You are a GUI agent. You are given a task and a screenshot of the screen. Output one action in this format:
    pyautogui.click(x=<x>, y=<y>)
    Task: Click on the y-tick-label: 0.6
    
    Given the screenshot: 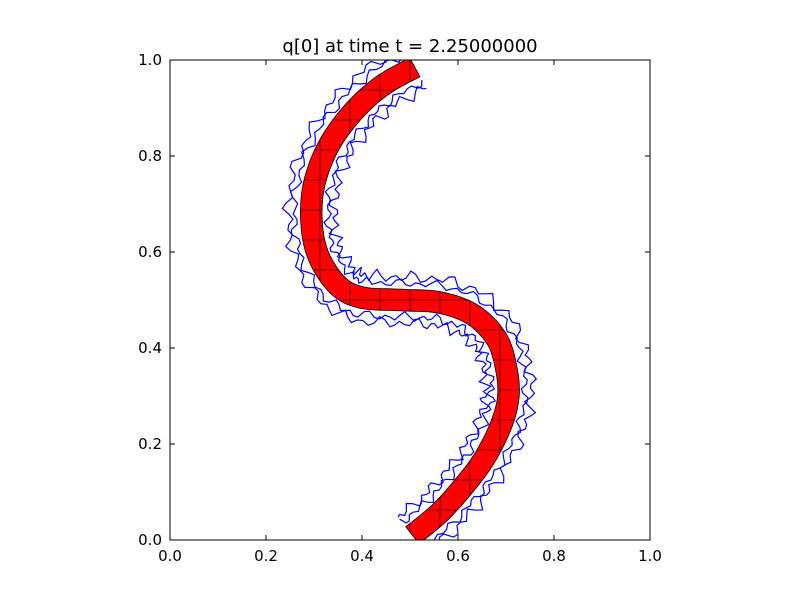 What is the action you would take?
    pyautogui.click(x=150, y=252)
    